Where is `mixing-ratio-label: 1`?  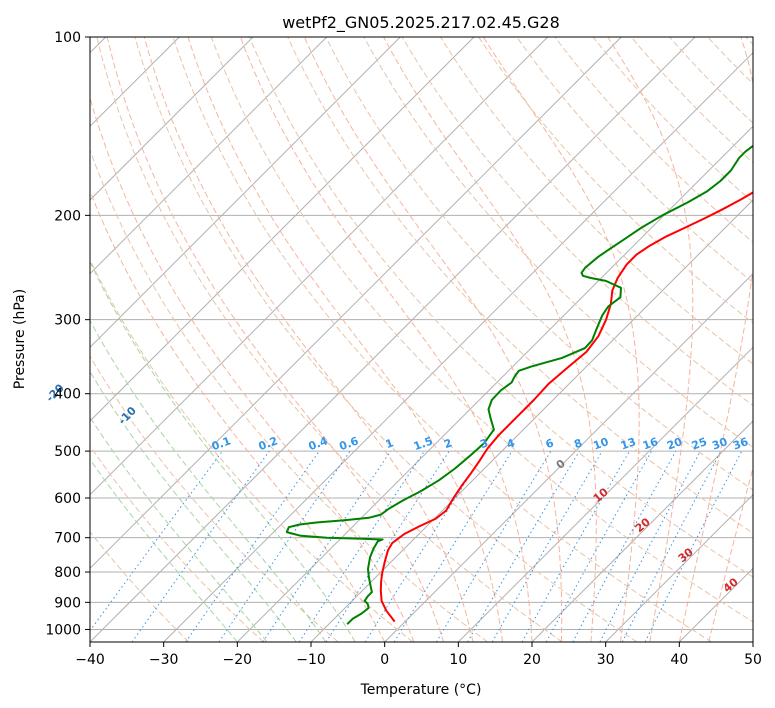
mixing-ratio-label: 1 is located at coordinates (390, 443).